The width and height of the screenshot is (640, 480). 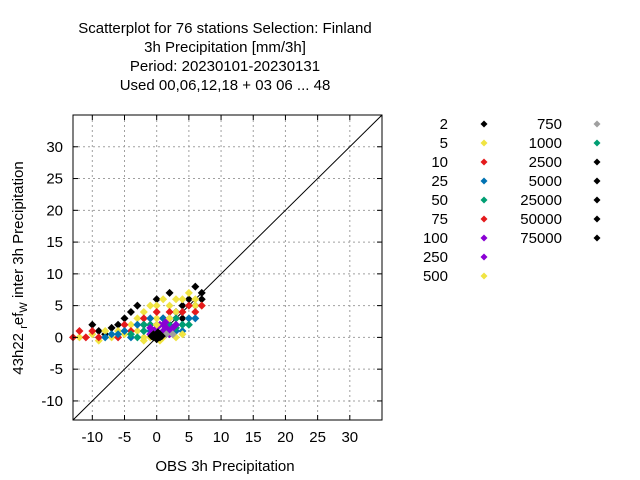 I want to click on legend-label: 2, so click(x=444, y=124).